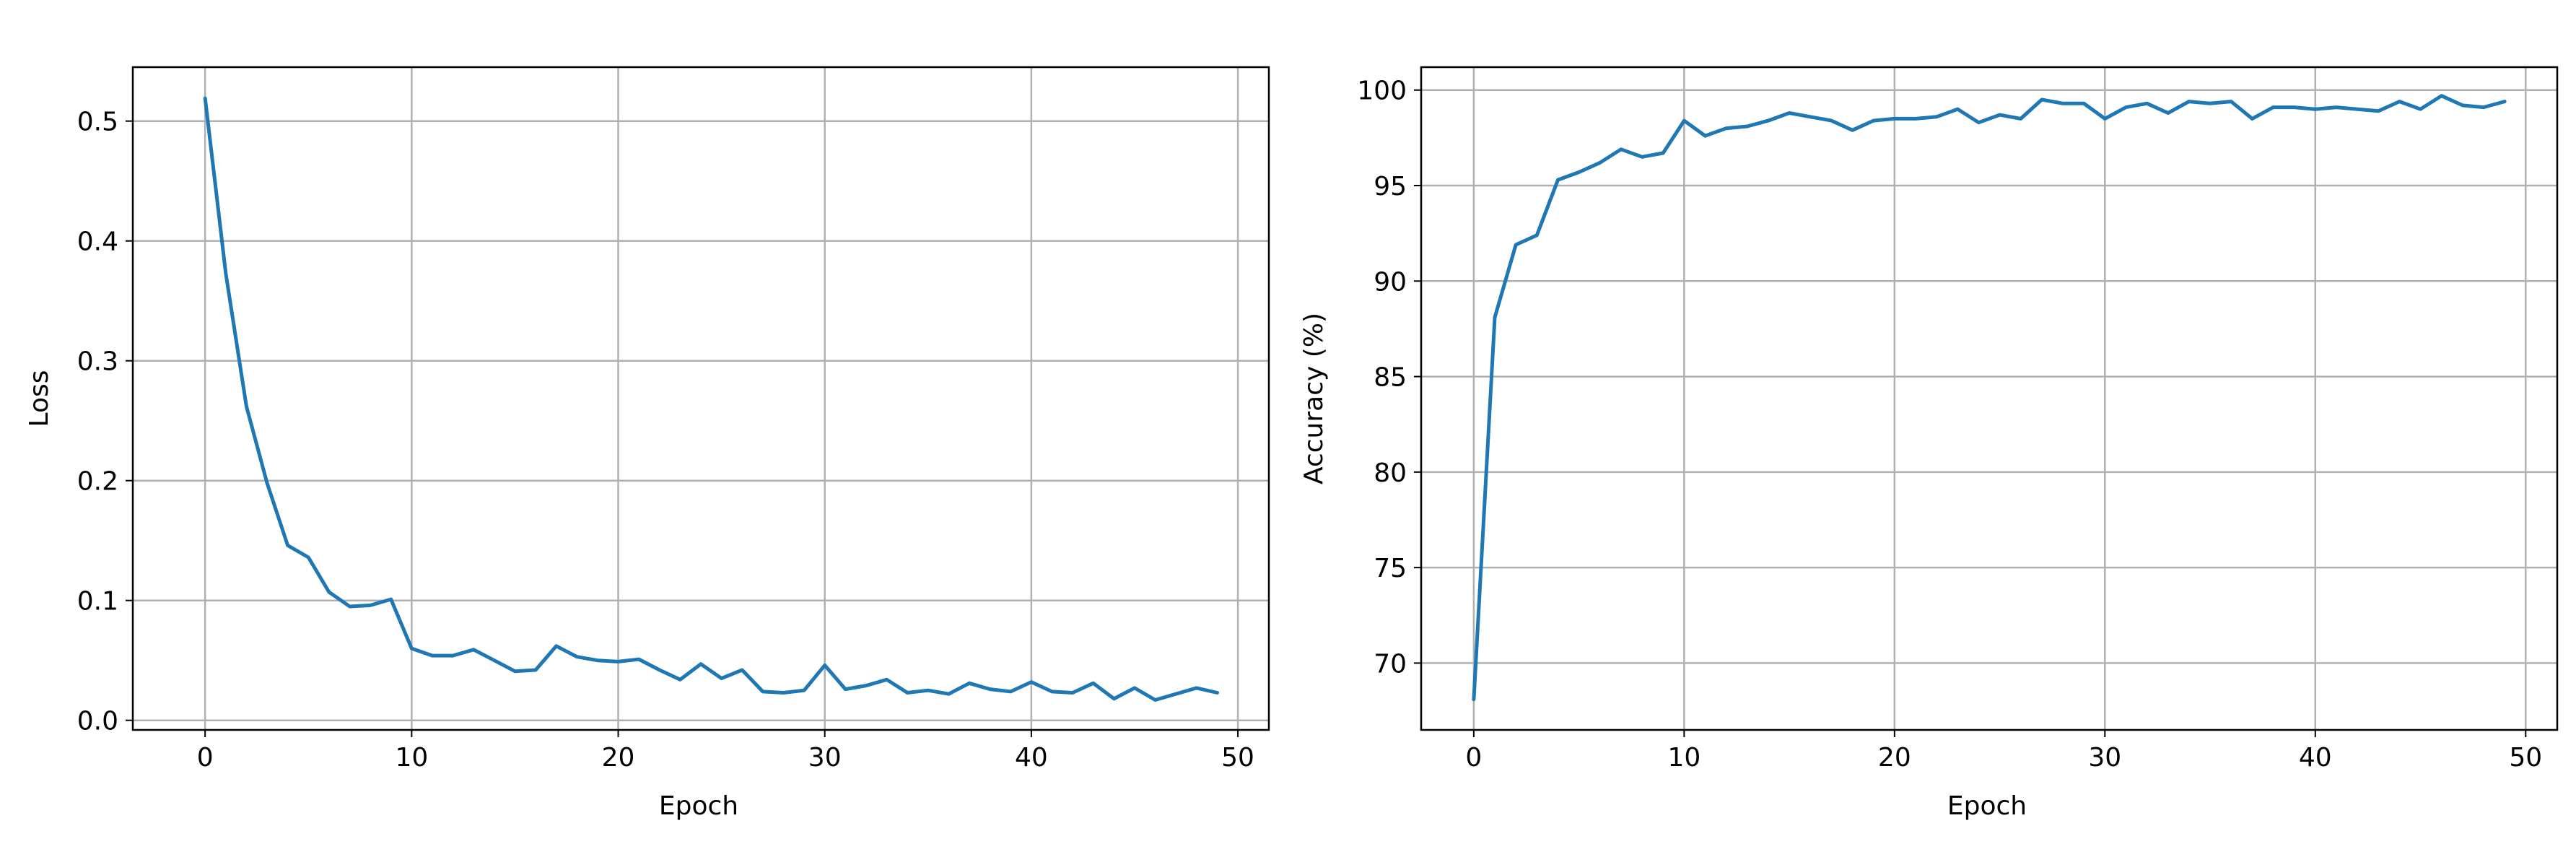  Describe the element at coordinates (1390, 282) in the screenshot. I see `y-tick-label: 90` at that location.